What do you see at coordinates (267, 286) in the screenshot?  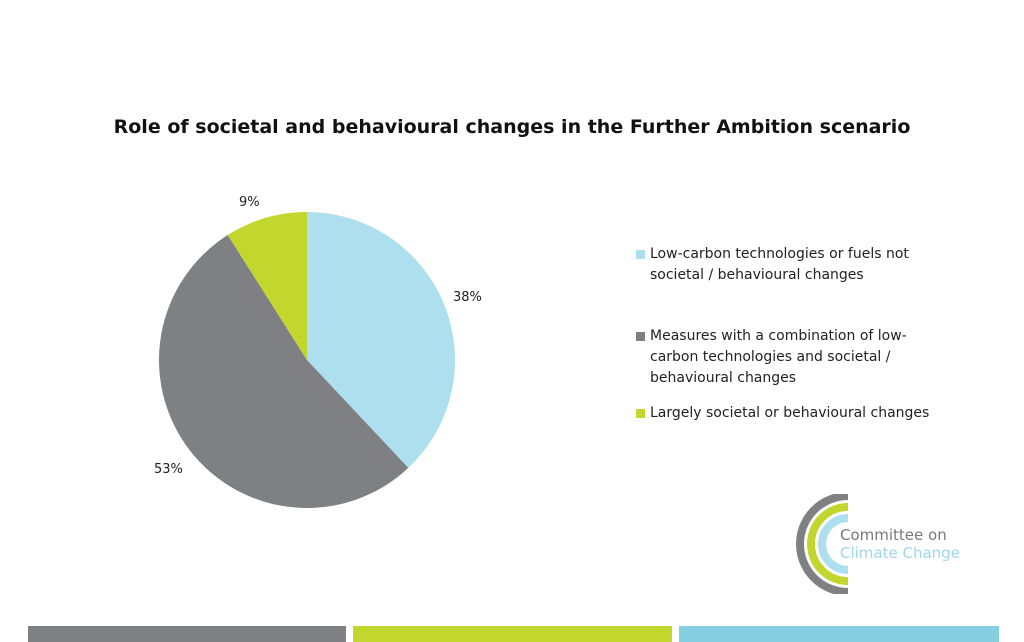 I see `pie-slice-societal` at bounding box center [267, 286].